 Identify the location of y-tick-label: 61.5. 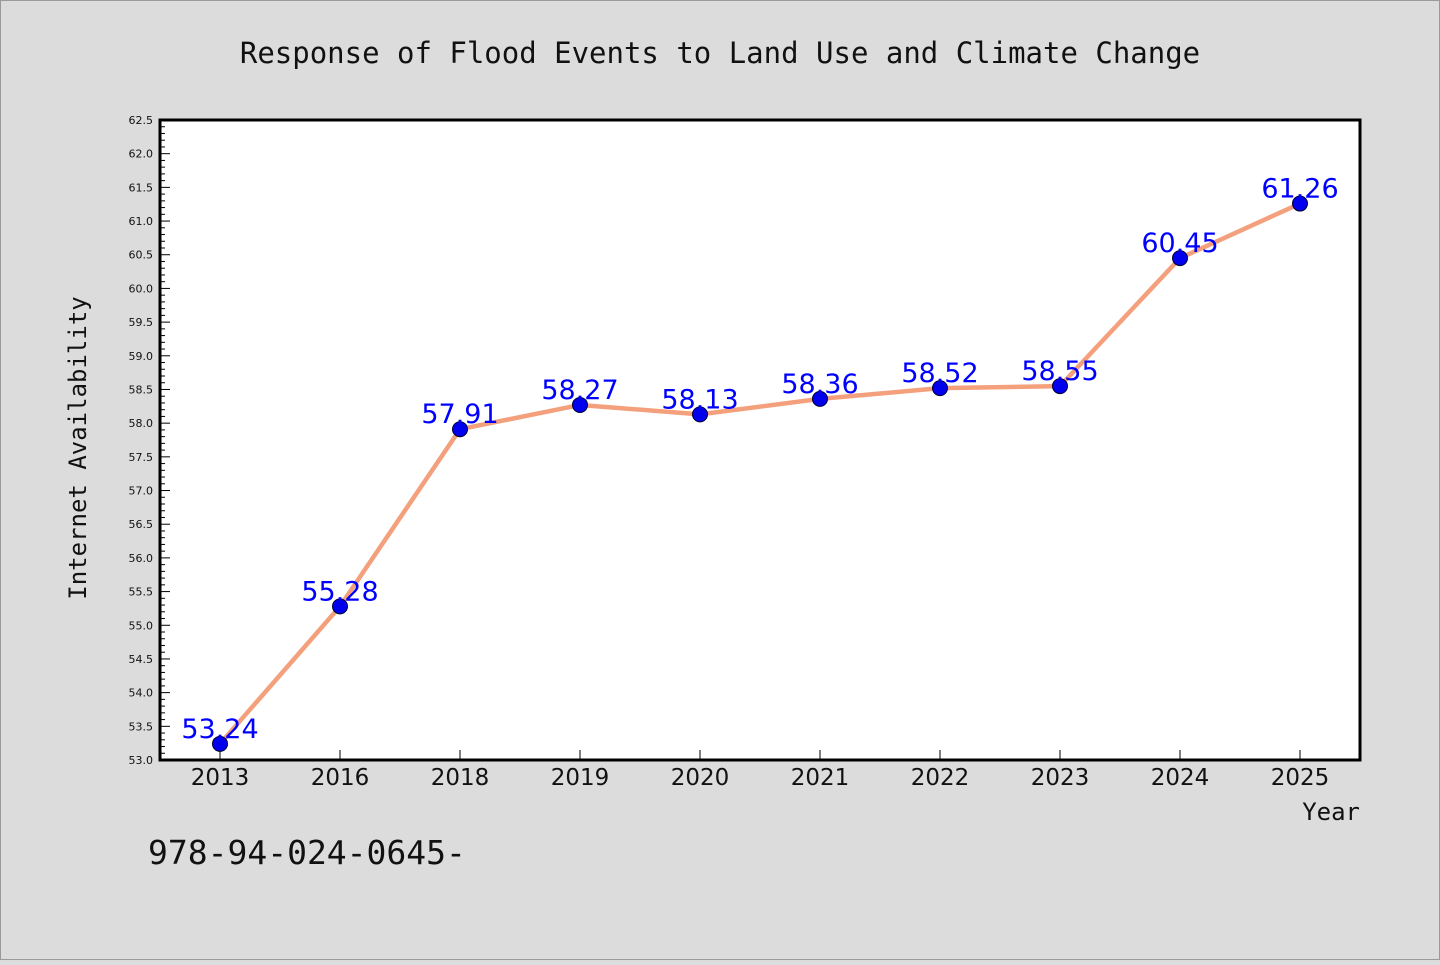
(141, 187).